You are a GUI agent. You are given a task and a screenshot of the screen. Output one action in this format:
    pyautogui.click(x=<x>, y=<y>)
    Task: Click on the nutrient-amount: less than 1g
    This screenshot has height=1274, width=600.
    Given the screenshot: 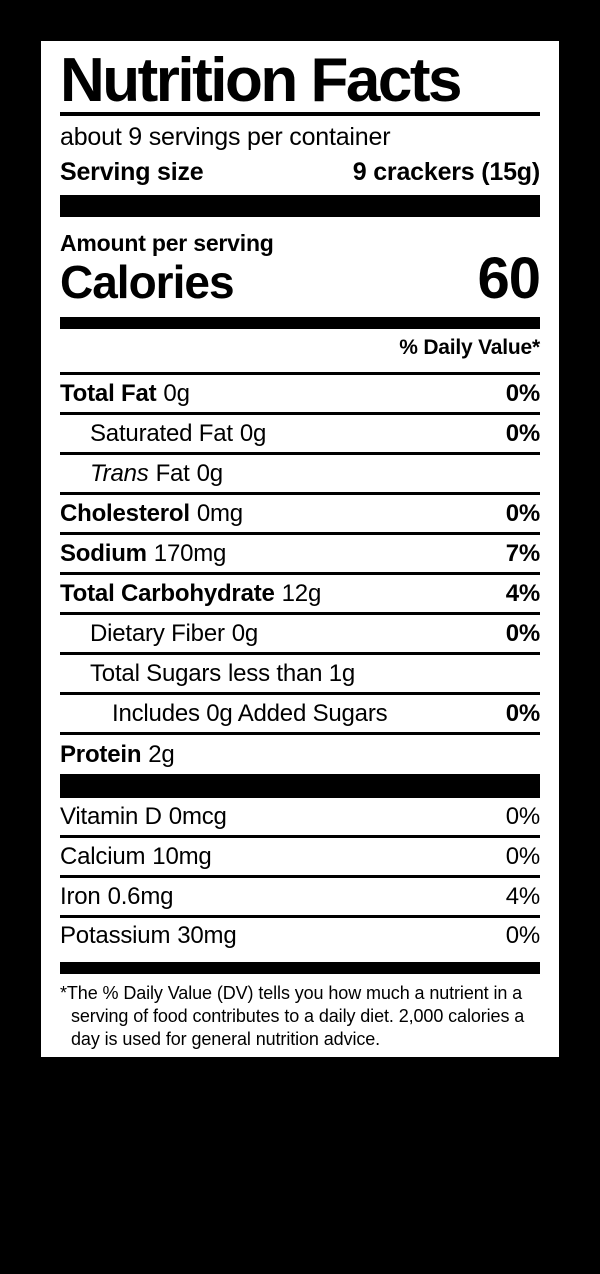 What is the action you would take?
    pyautogui.click(x=292, y=673)
    